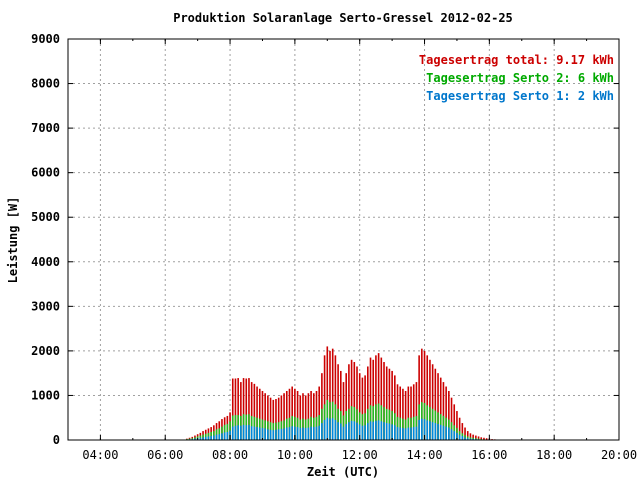 Image resolution: width=640 pixels, height=480 pixels. I want to click on x-axis-label: Zeit (UTC), so click(343, 472).